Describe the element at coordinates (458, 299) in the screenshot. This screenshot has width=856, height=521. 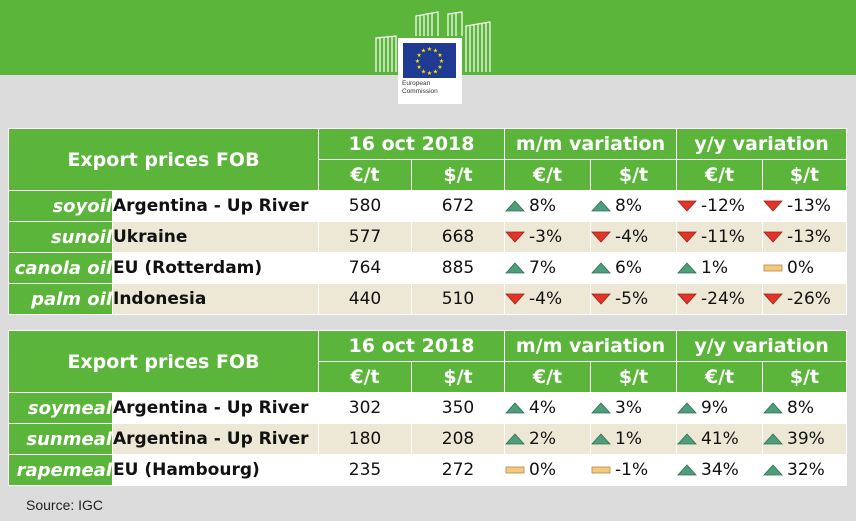
I see `price-usd: 510` at that location.